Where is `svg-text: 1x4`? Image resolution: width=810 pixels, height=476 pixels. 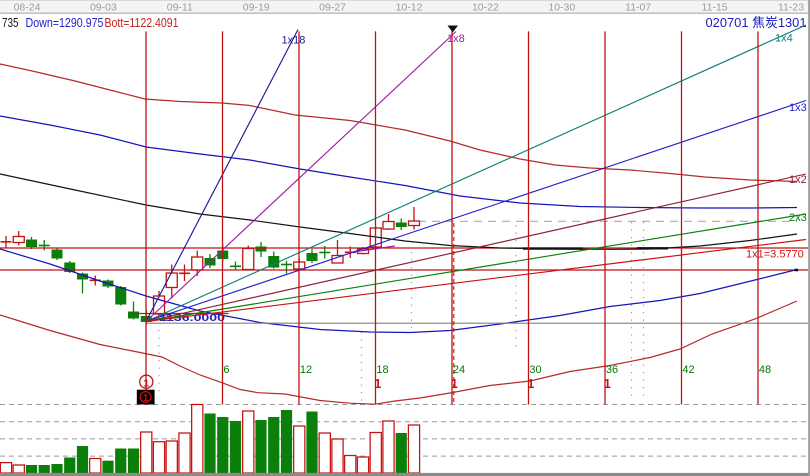
svg-text: 1x4 is located at coordinates (784, 39).